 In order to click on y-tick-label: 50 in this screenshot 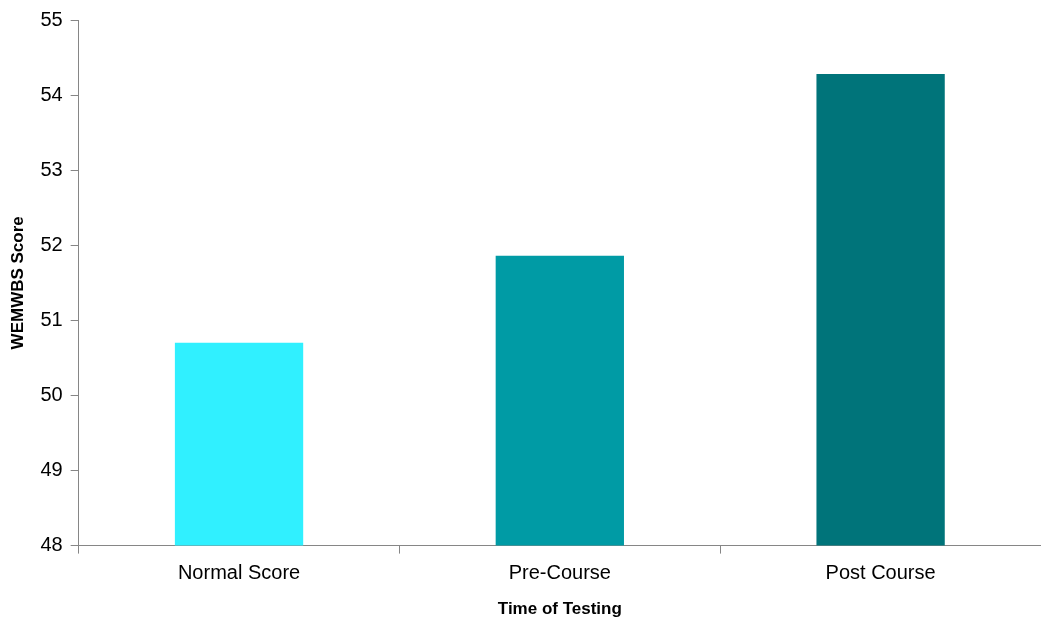, I will do `click(51, 393)`.